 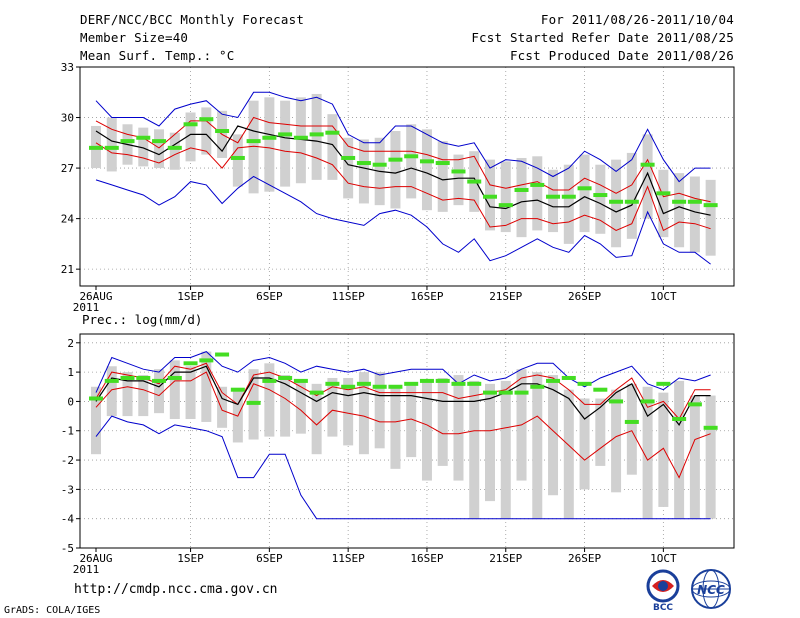 What do you see at coordinates (68, 519) in the screenshot?
I see `y-tick-label: -4` at bounding box center [68, 519].